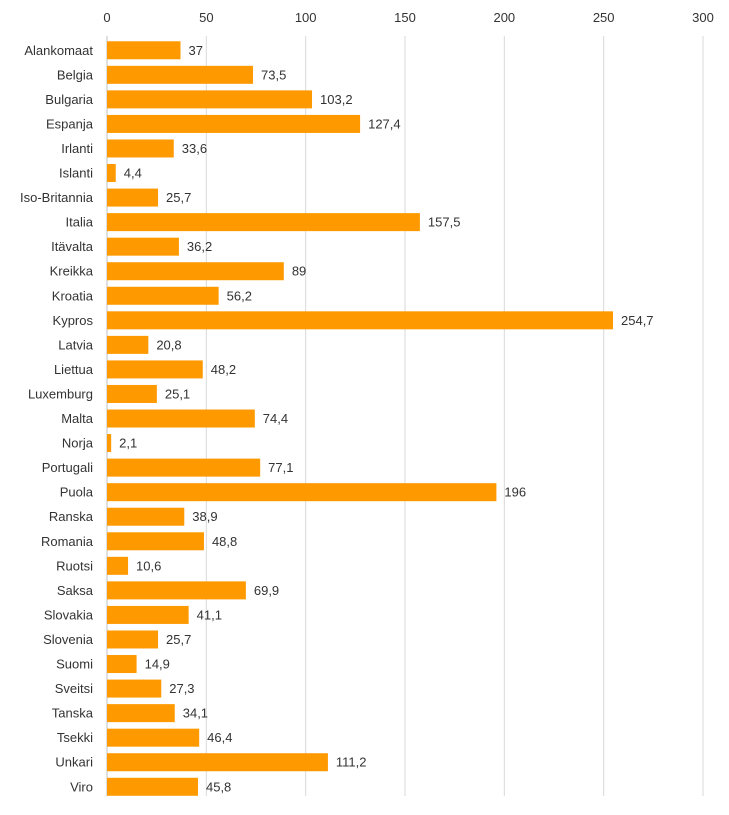 Image resolution: width=729 pixels, height=815 pixels. What do you see at coordinates (128, 443) in the screenshot?
I see `data-label: 2,1` at bounding box center [128, 443].